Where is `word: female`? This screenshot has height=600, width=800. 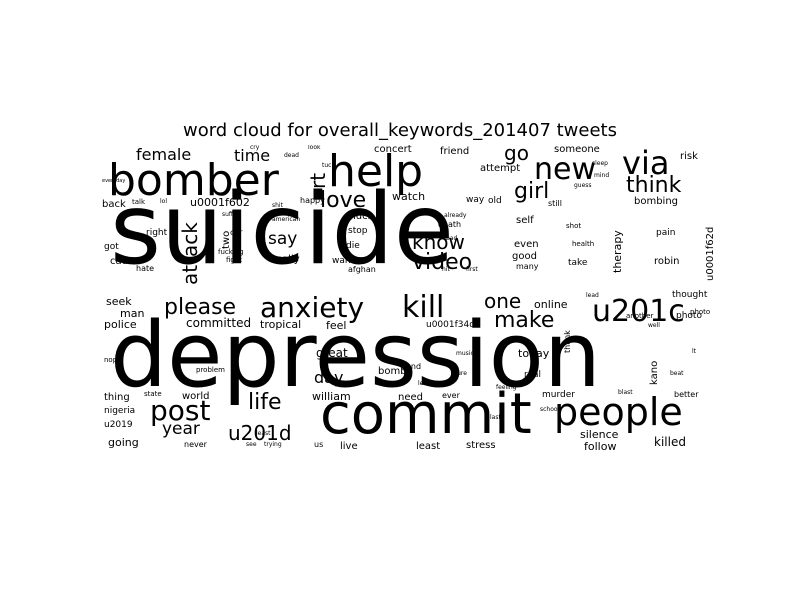 word: female is located at coordinates (164, 154).